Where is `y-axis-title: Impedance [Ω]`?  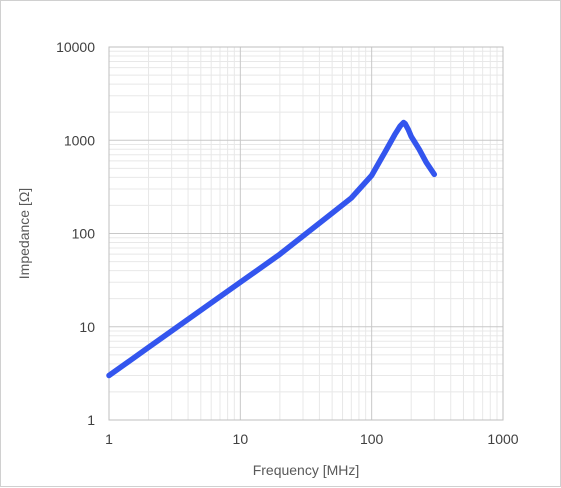
y-axis-title: Impedance [Ω] is located at coordinates (24, 233).